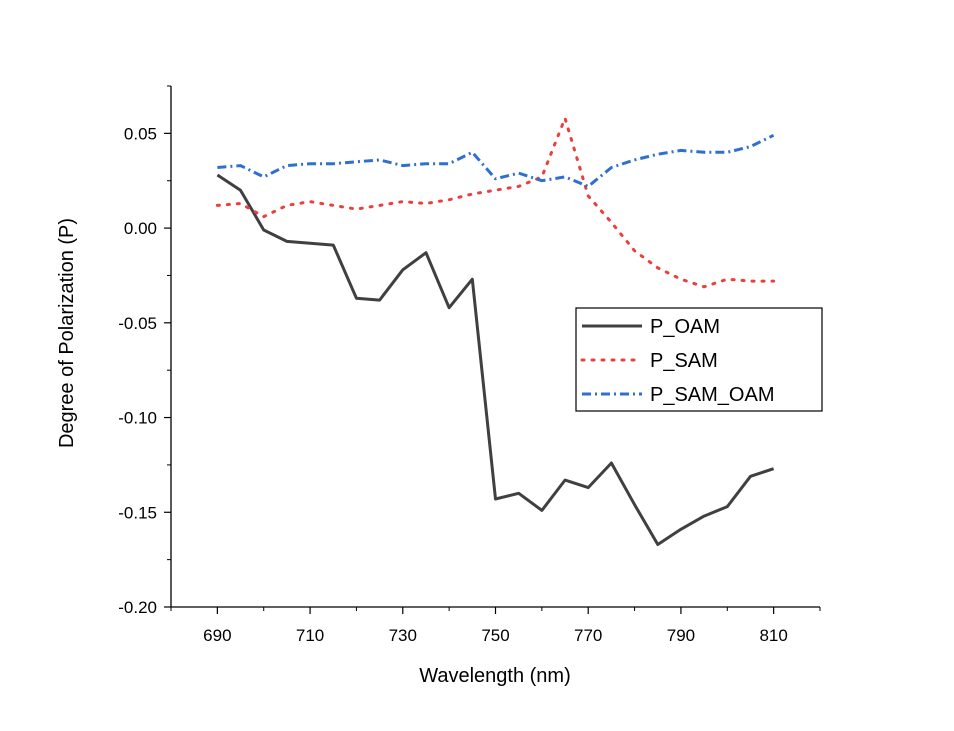 The width and height of the screenshot is (954, 731). What do you see at coordinates (144, 351) in the screenshot?
I see `y-axis-ticks: -0.20 -0.15 -0.10 -0.05 0.00 0.05` at bounding box center [144, 351].